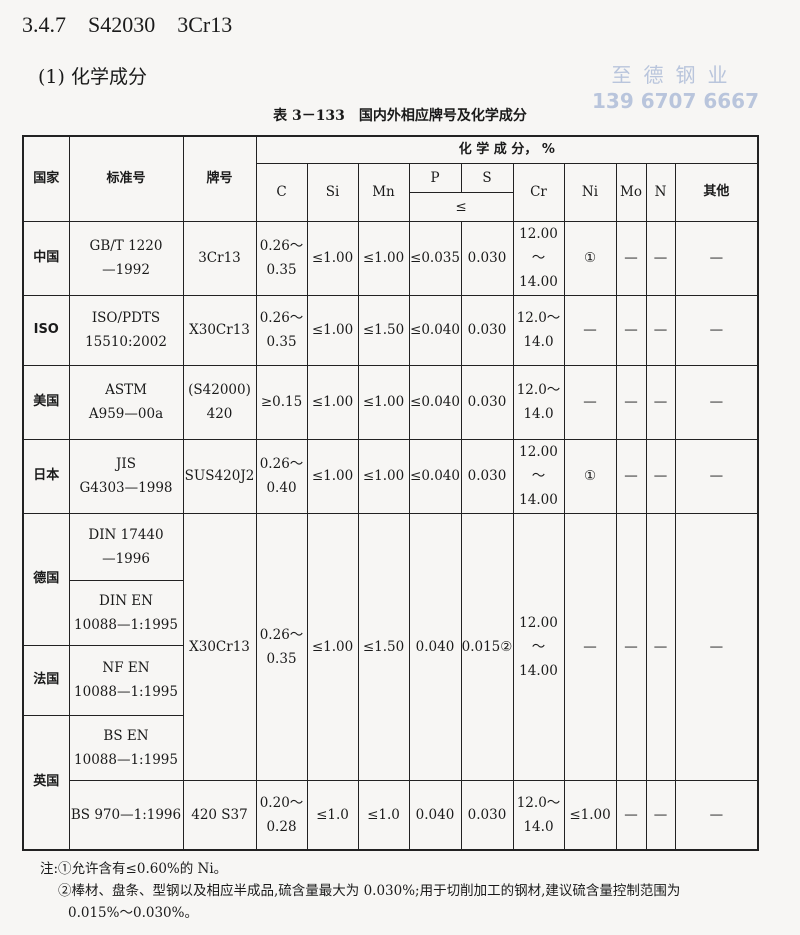  Describe the element at coordinates (590, 192) in the screenshot. I see `header-element: Ni` at that location.